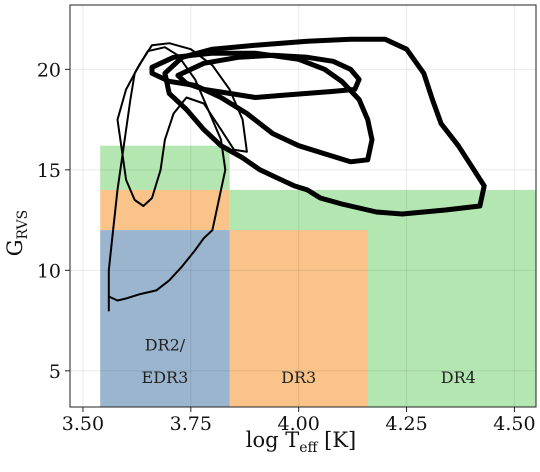  What do you see at coordinates (49, 171) in the screenshot?
I see `y-tick-label: 15` at bounding box center [49, 171].